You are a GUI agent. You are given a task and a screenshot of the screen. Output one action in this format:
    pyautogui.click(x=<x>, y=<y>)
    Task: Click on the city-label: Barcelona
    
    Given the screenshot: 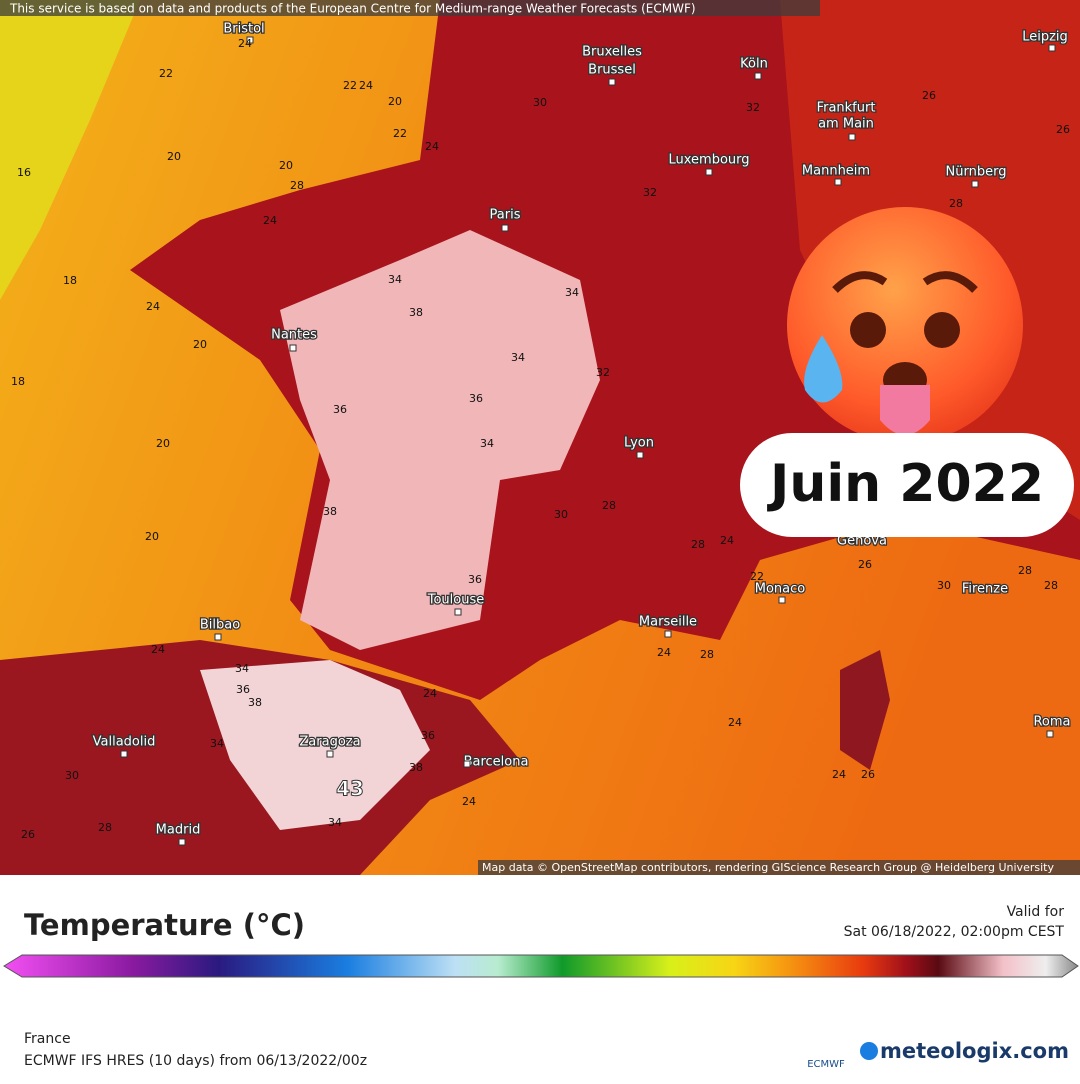 What is the action you would take?
    pyautogui.click(x=496, y=762)
    